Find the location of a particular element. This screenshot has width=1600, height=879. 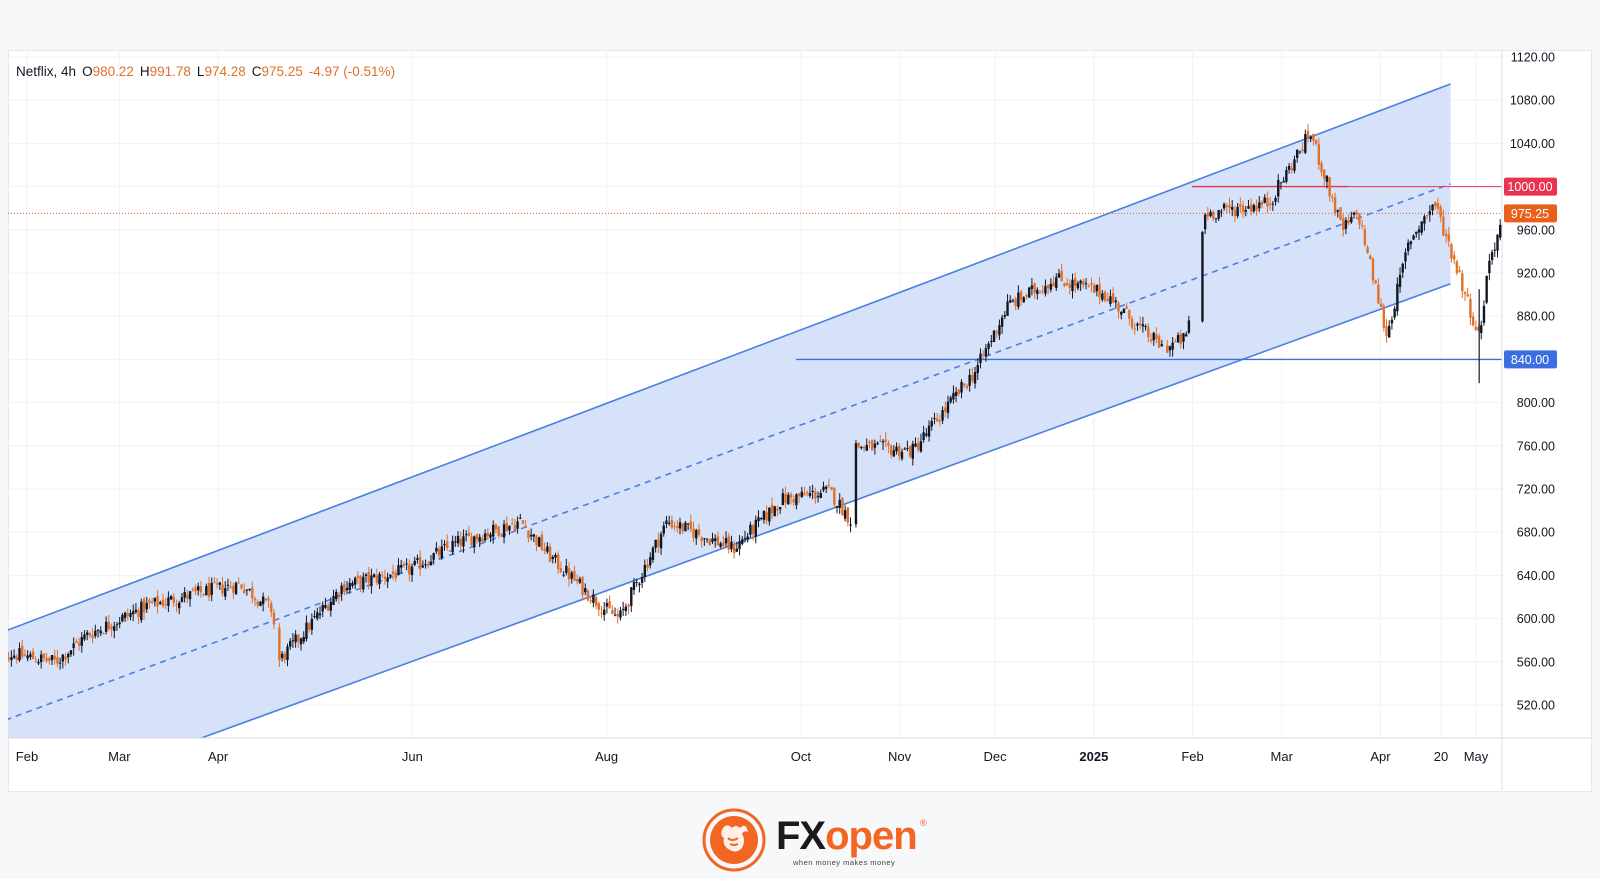

x-tick-label: Mar is located at coordinates (1282, 756).